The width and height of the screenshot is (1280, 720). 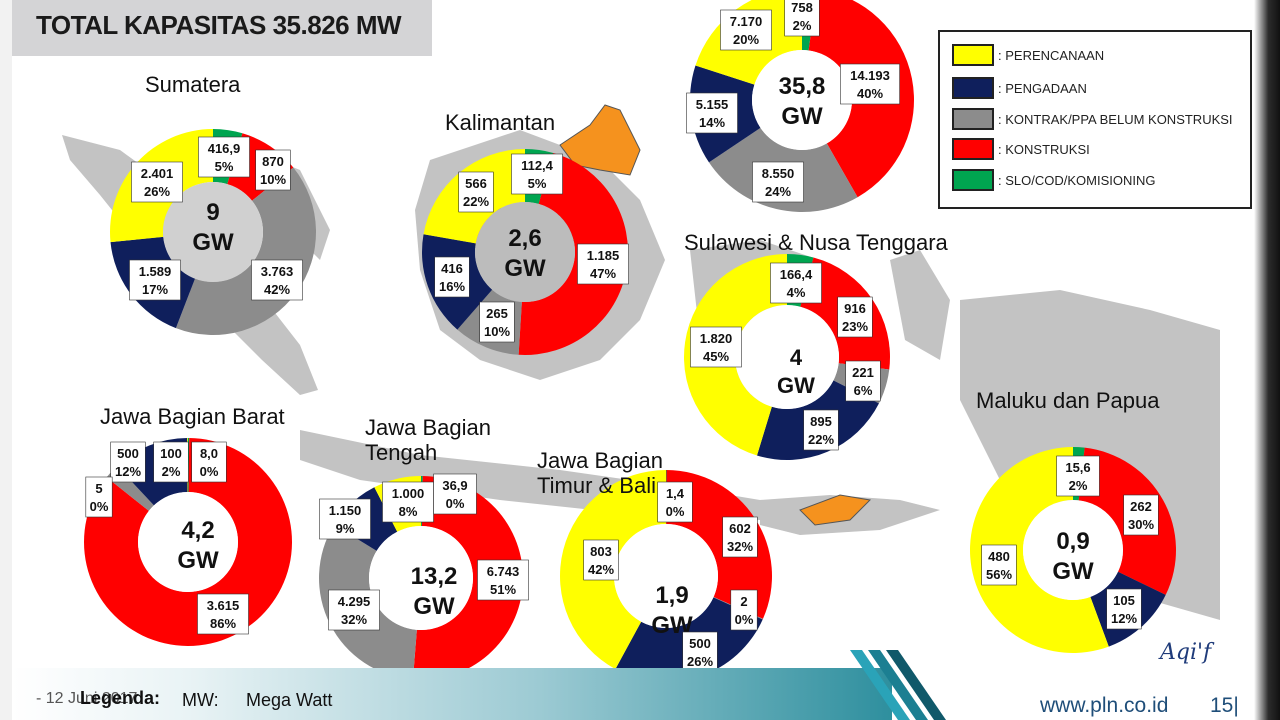 I want to click on data-label-value: 916, so click(x=855, y=308).